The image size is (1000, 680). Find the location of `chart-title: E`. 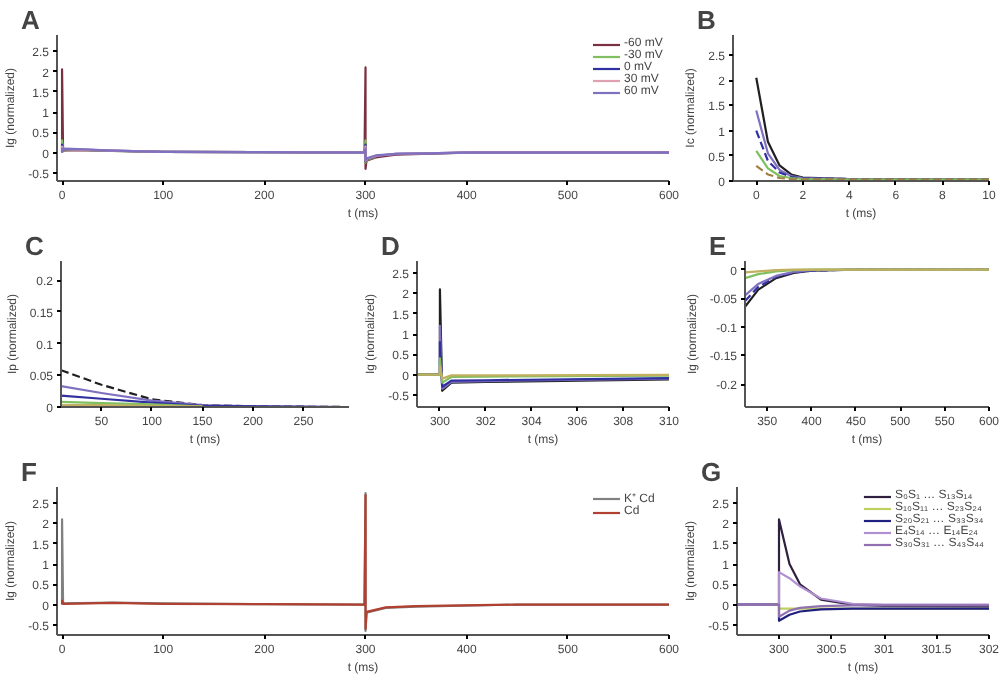

chart-title: E is located at coordinates (718, 246).